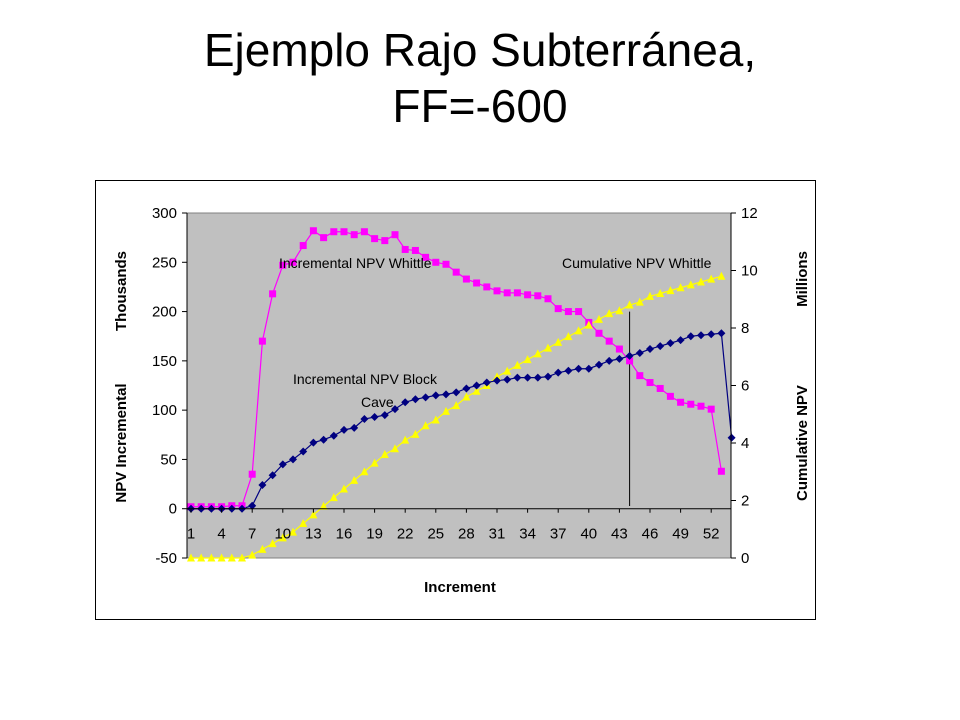  I want to click on left-axis-units: Thousands, so click(121, 291).